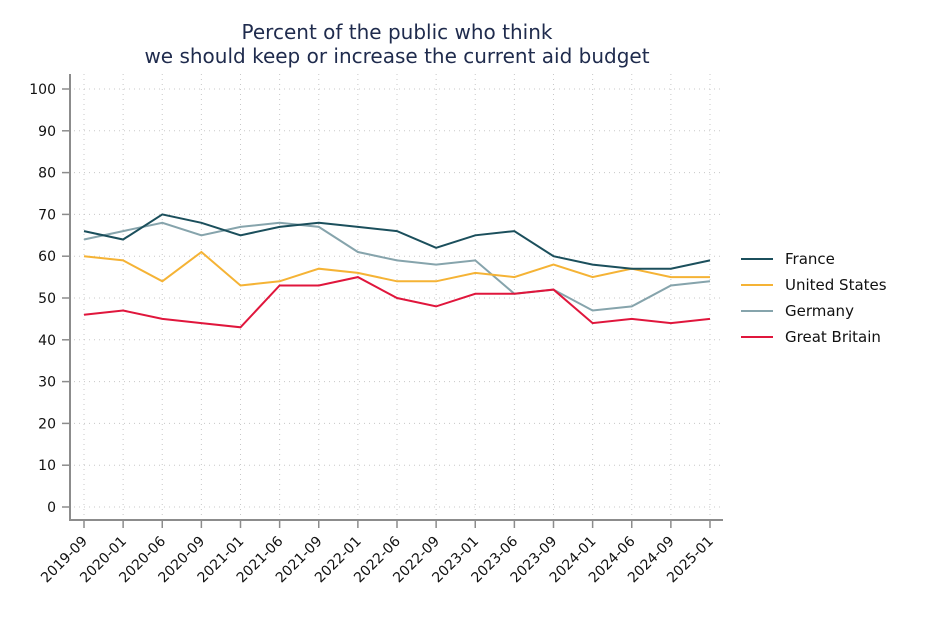 This screenshot has height=617, width=928. I want to click on legend-label-great-britain: Great Britain, so click(833, 337).